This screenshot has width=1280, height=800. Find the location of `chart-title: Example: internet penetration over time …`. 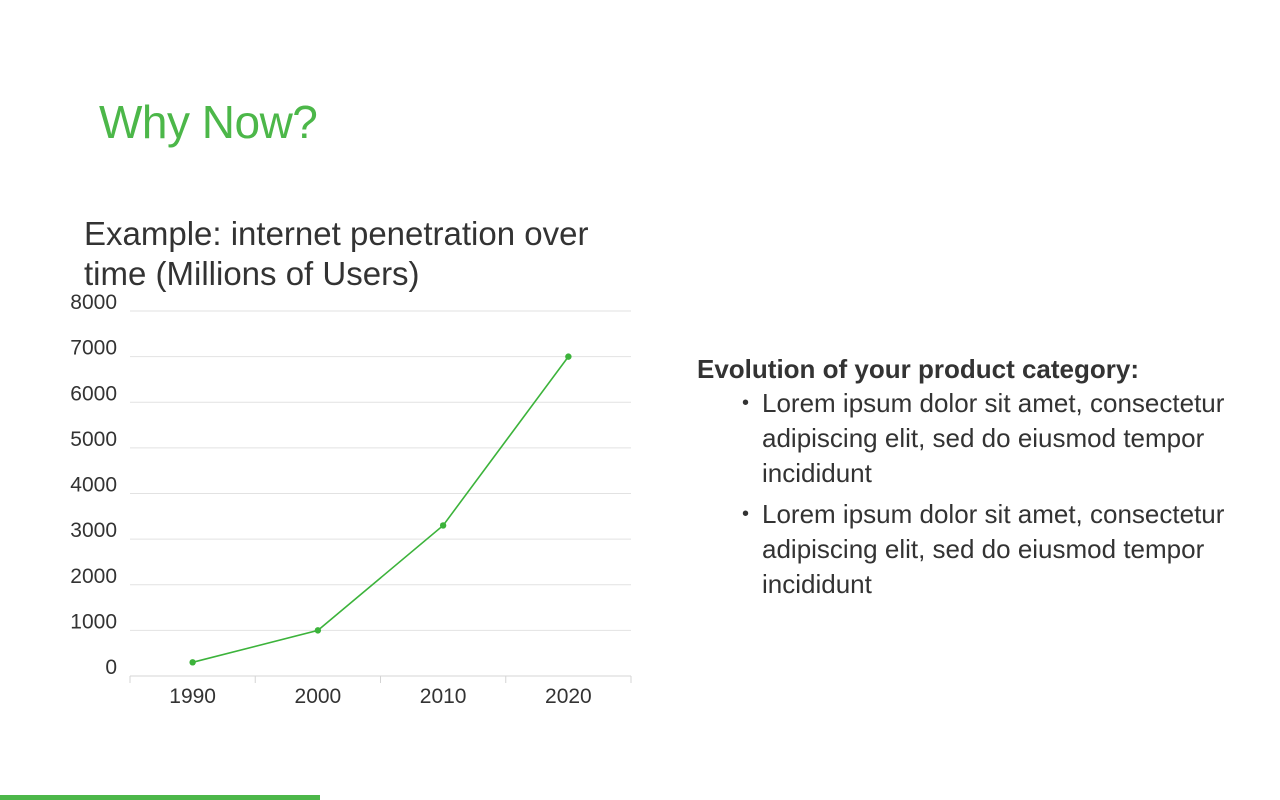

chart-title: Example: internet penetration over time … is located at coordinates (336, 253).